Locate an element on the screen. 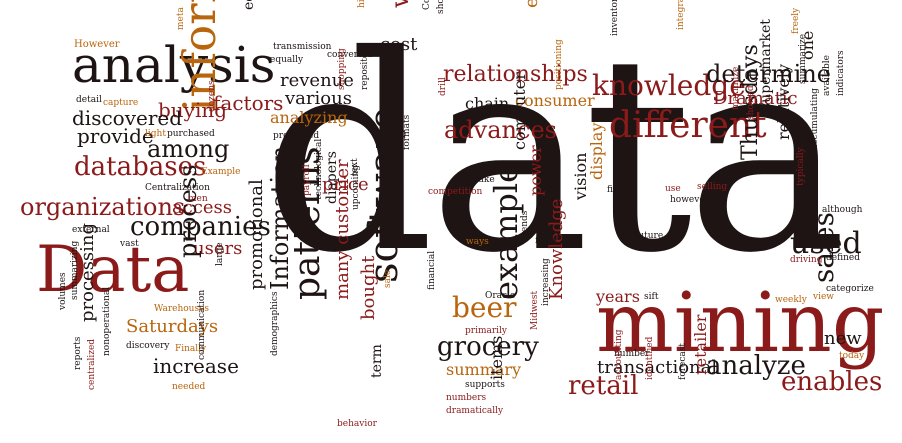  word-supermarket: supermarket is located at coordinates (766, 64).